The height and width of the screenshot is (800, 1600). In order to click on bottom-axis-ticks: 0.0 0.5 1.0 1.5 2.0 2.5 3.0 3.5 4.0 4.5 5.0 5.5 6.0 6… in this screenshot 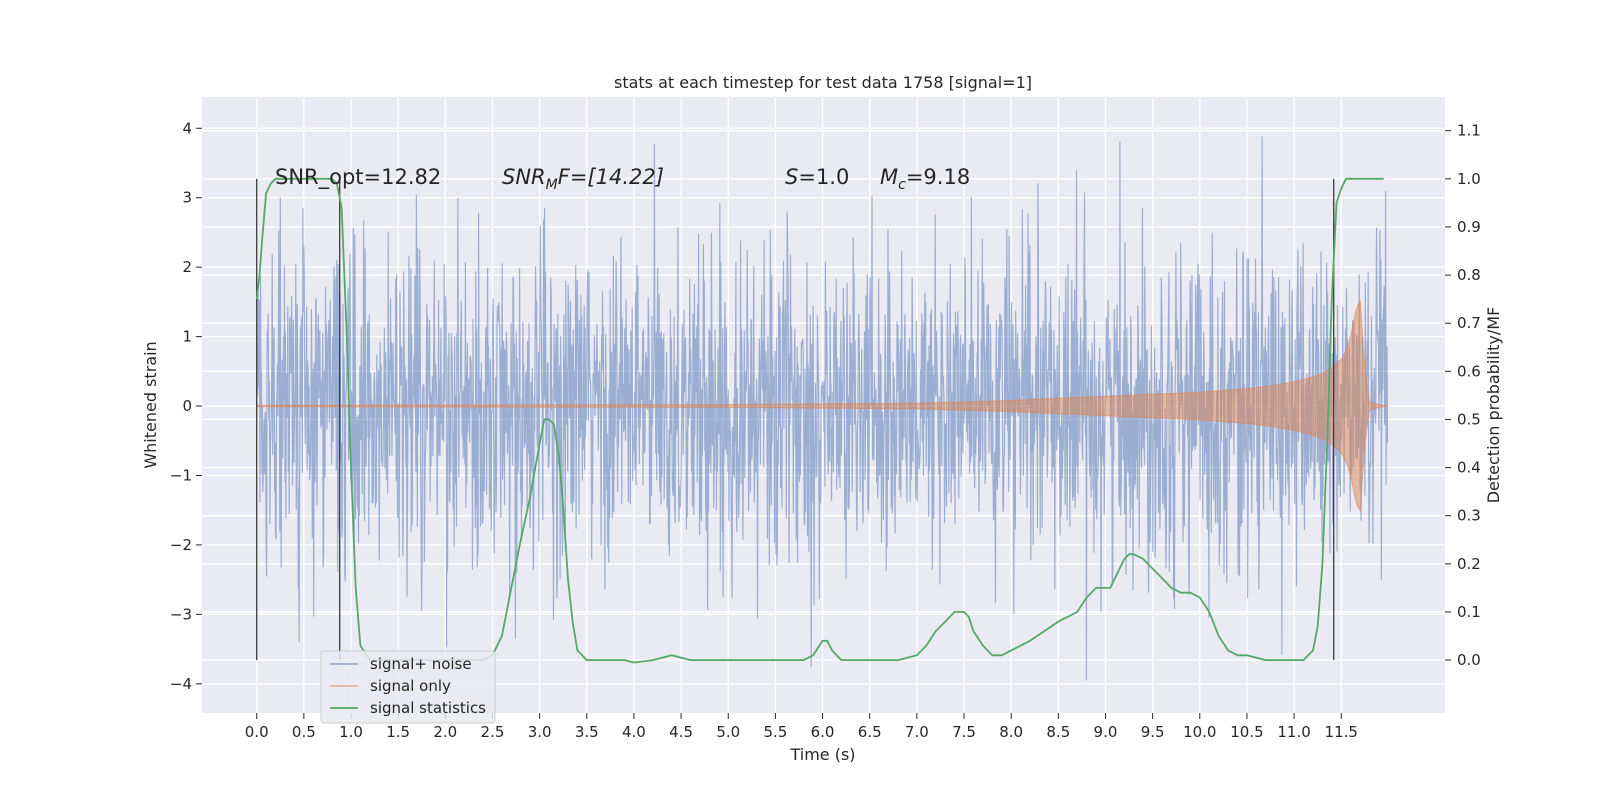, I will do `click(801, 727)`.